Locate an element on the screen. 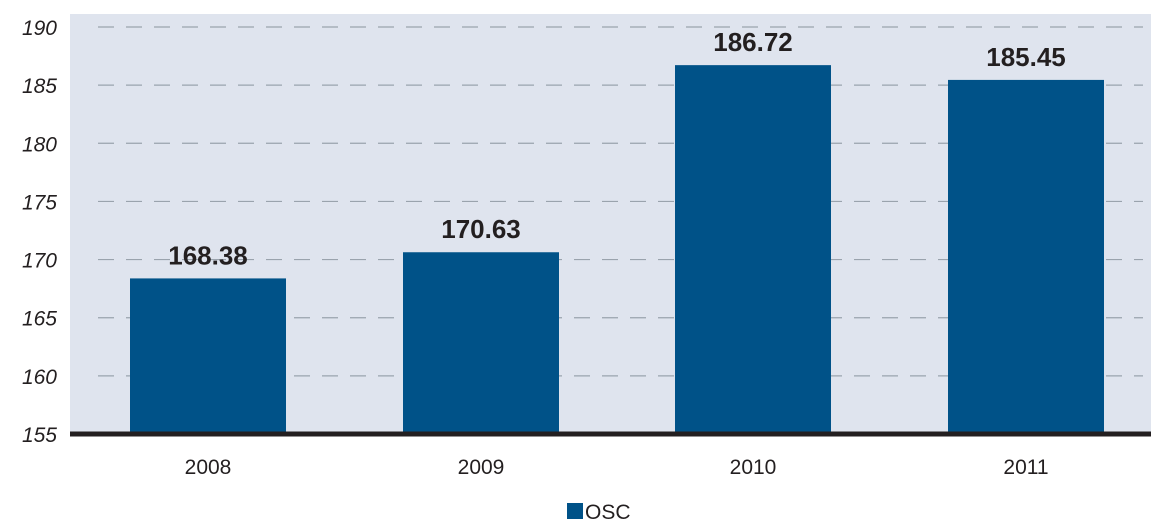  bar-2010 is located at coordinates (753, 249).